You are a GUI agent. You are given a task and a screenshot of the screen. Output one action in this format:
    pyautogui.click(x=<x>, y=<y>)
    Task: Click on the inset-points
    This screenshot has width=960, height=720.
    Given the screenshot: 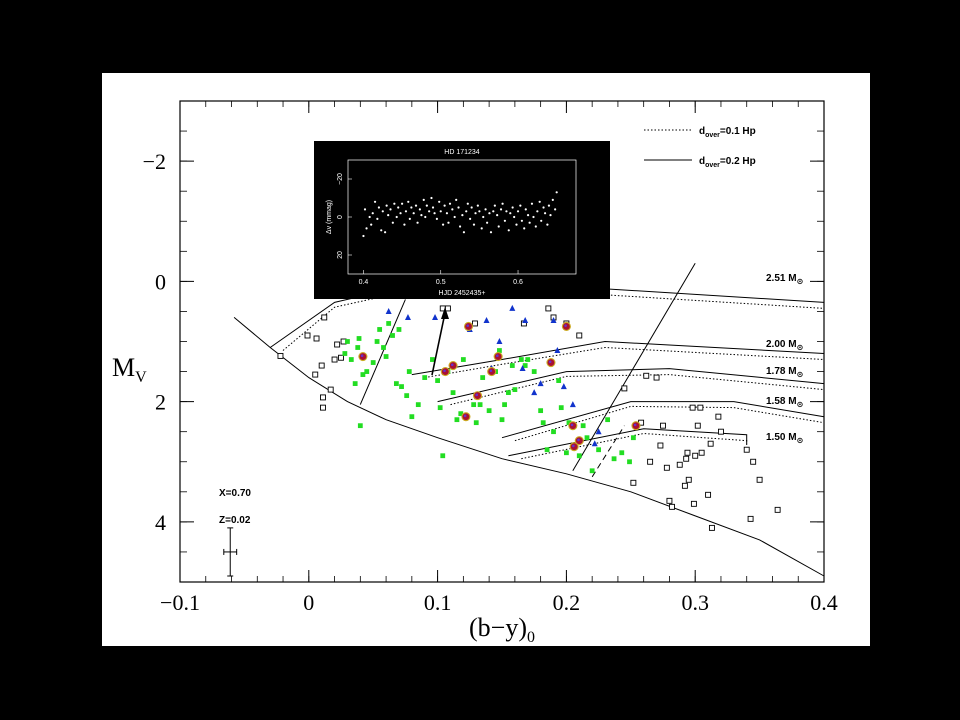 What is the action you would take?
    pyautogui.click(x=460, y=214)
    